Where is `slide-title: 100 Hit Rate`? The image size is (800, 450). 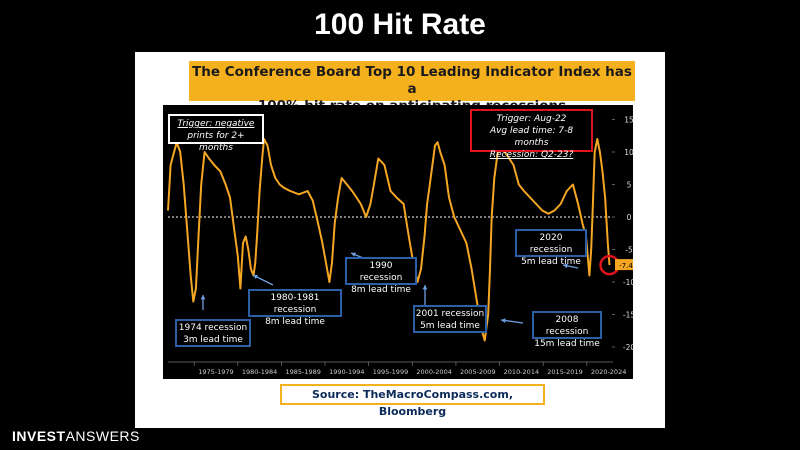 slide-title: 100 Hit Rate is located at coordinates (400, 24).